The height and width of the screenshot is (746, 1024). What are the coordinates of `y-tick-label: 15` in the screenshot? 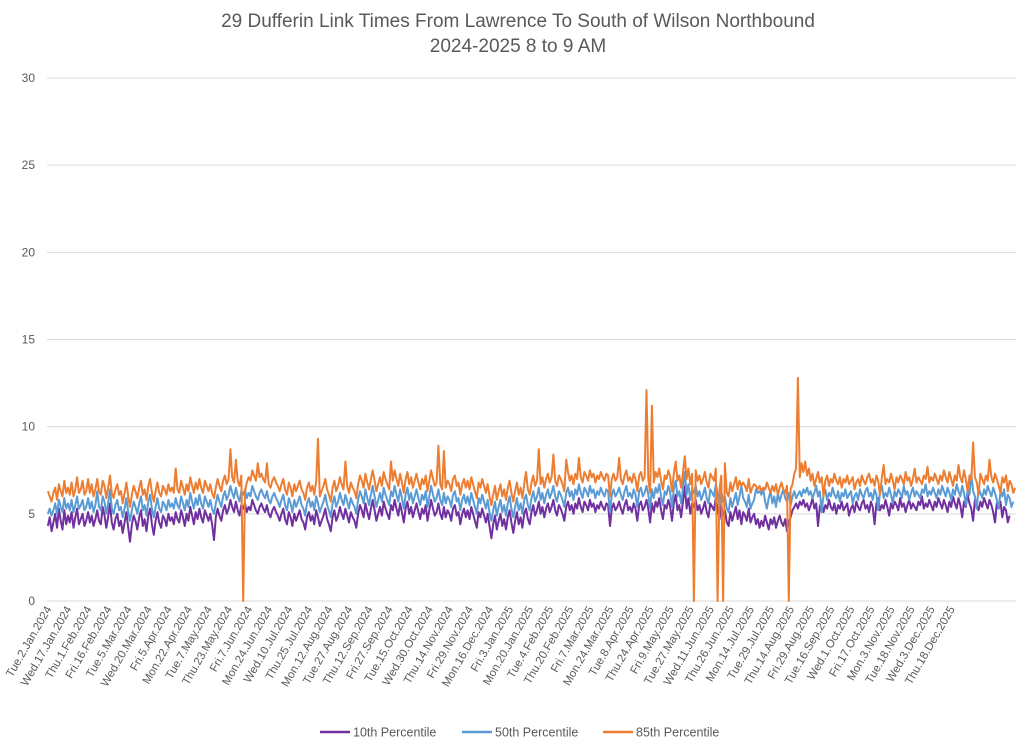 It's located at (29, 340).